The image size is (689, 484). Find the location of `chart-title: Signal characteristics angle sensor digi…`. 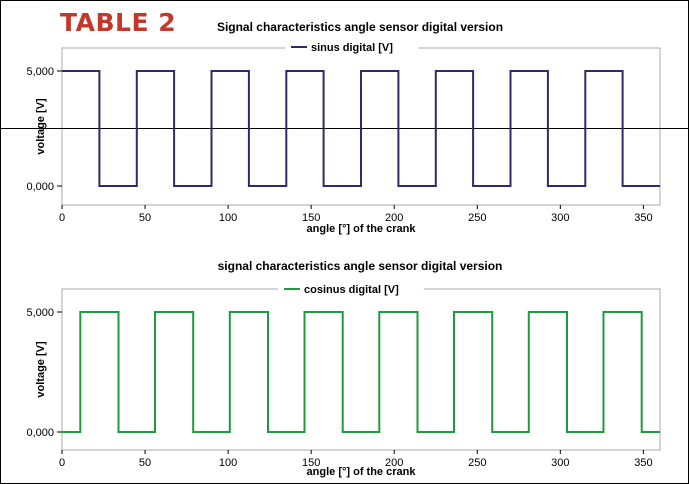

chart-title: Signal characteristics angle sensor digi… is located at coordinates (360, 27).